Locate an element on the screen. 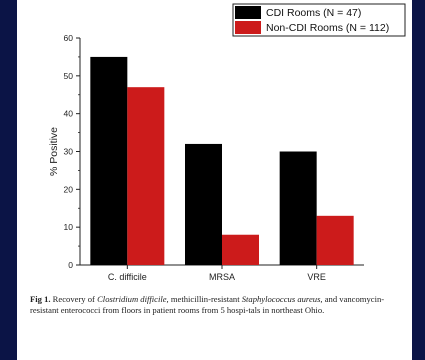 The height and width of the screenshot is (360, 425). legend-label: CDI Rooms (N = 47) is located at coordinates (313, 13).